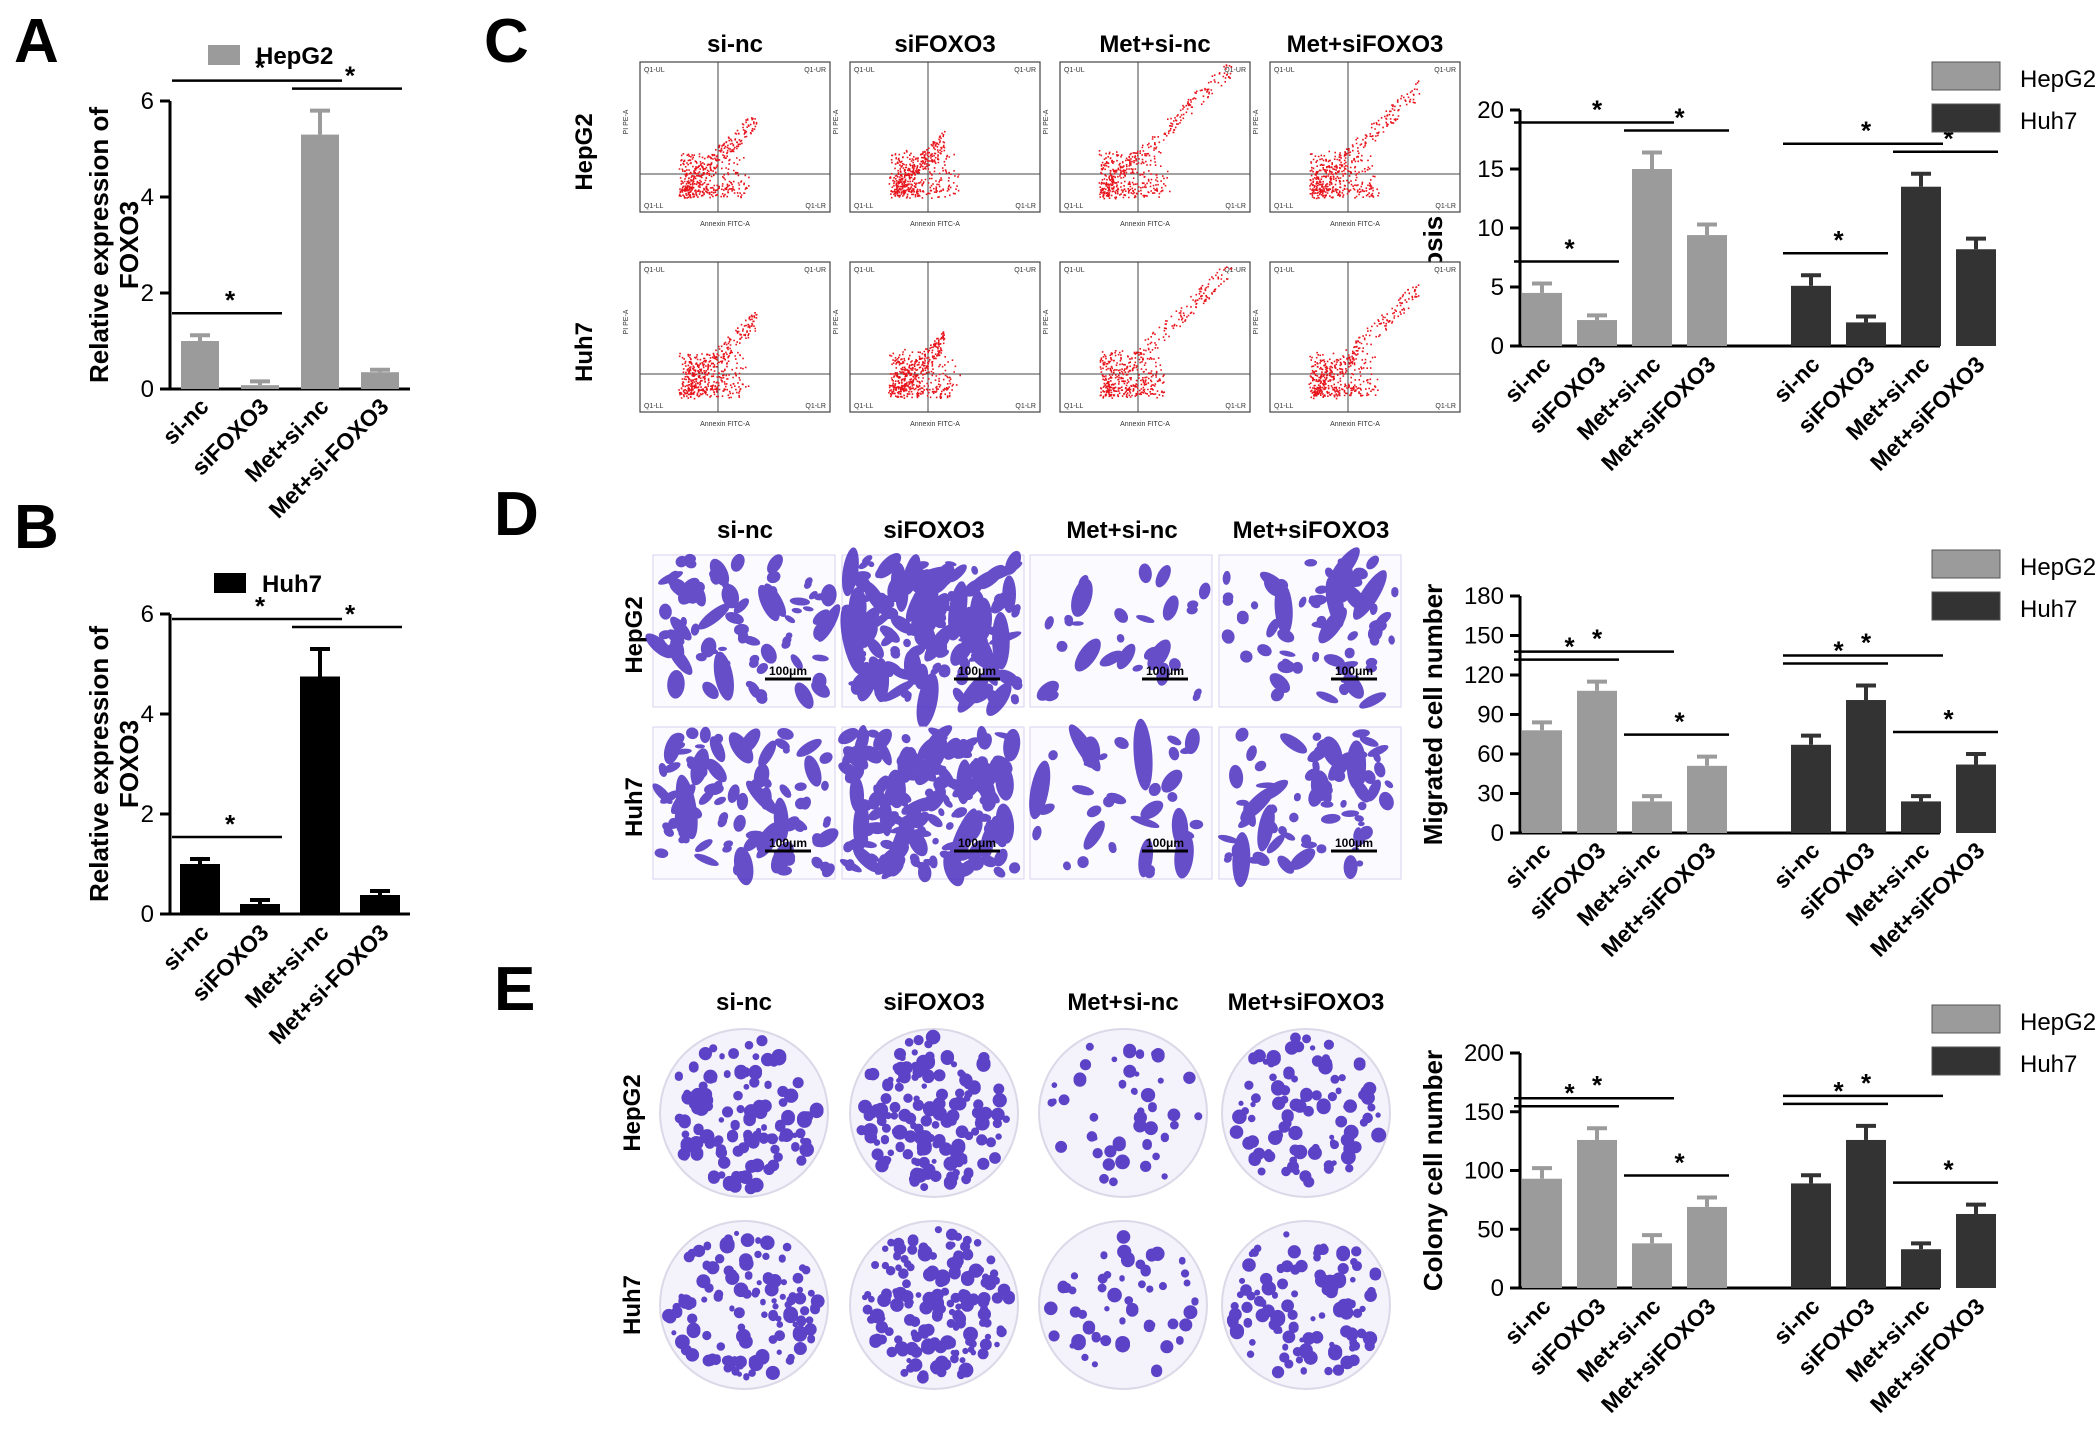  What do you see at coordinates (516, 514) in the screenshot?
I see `panel-label-d: D` at bounding box center [516, 514].